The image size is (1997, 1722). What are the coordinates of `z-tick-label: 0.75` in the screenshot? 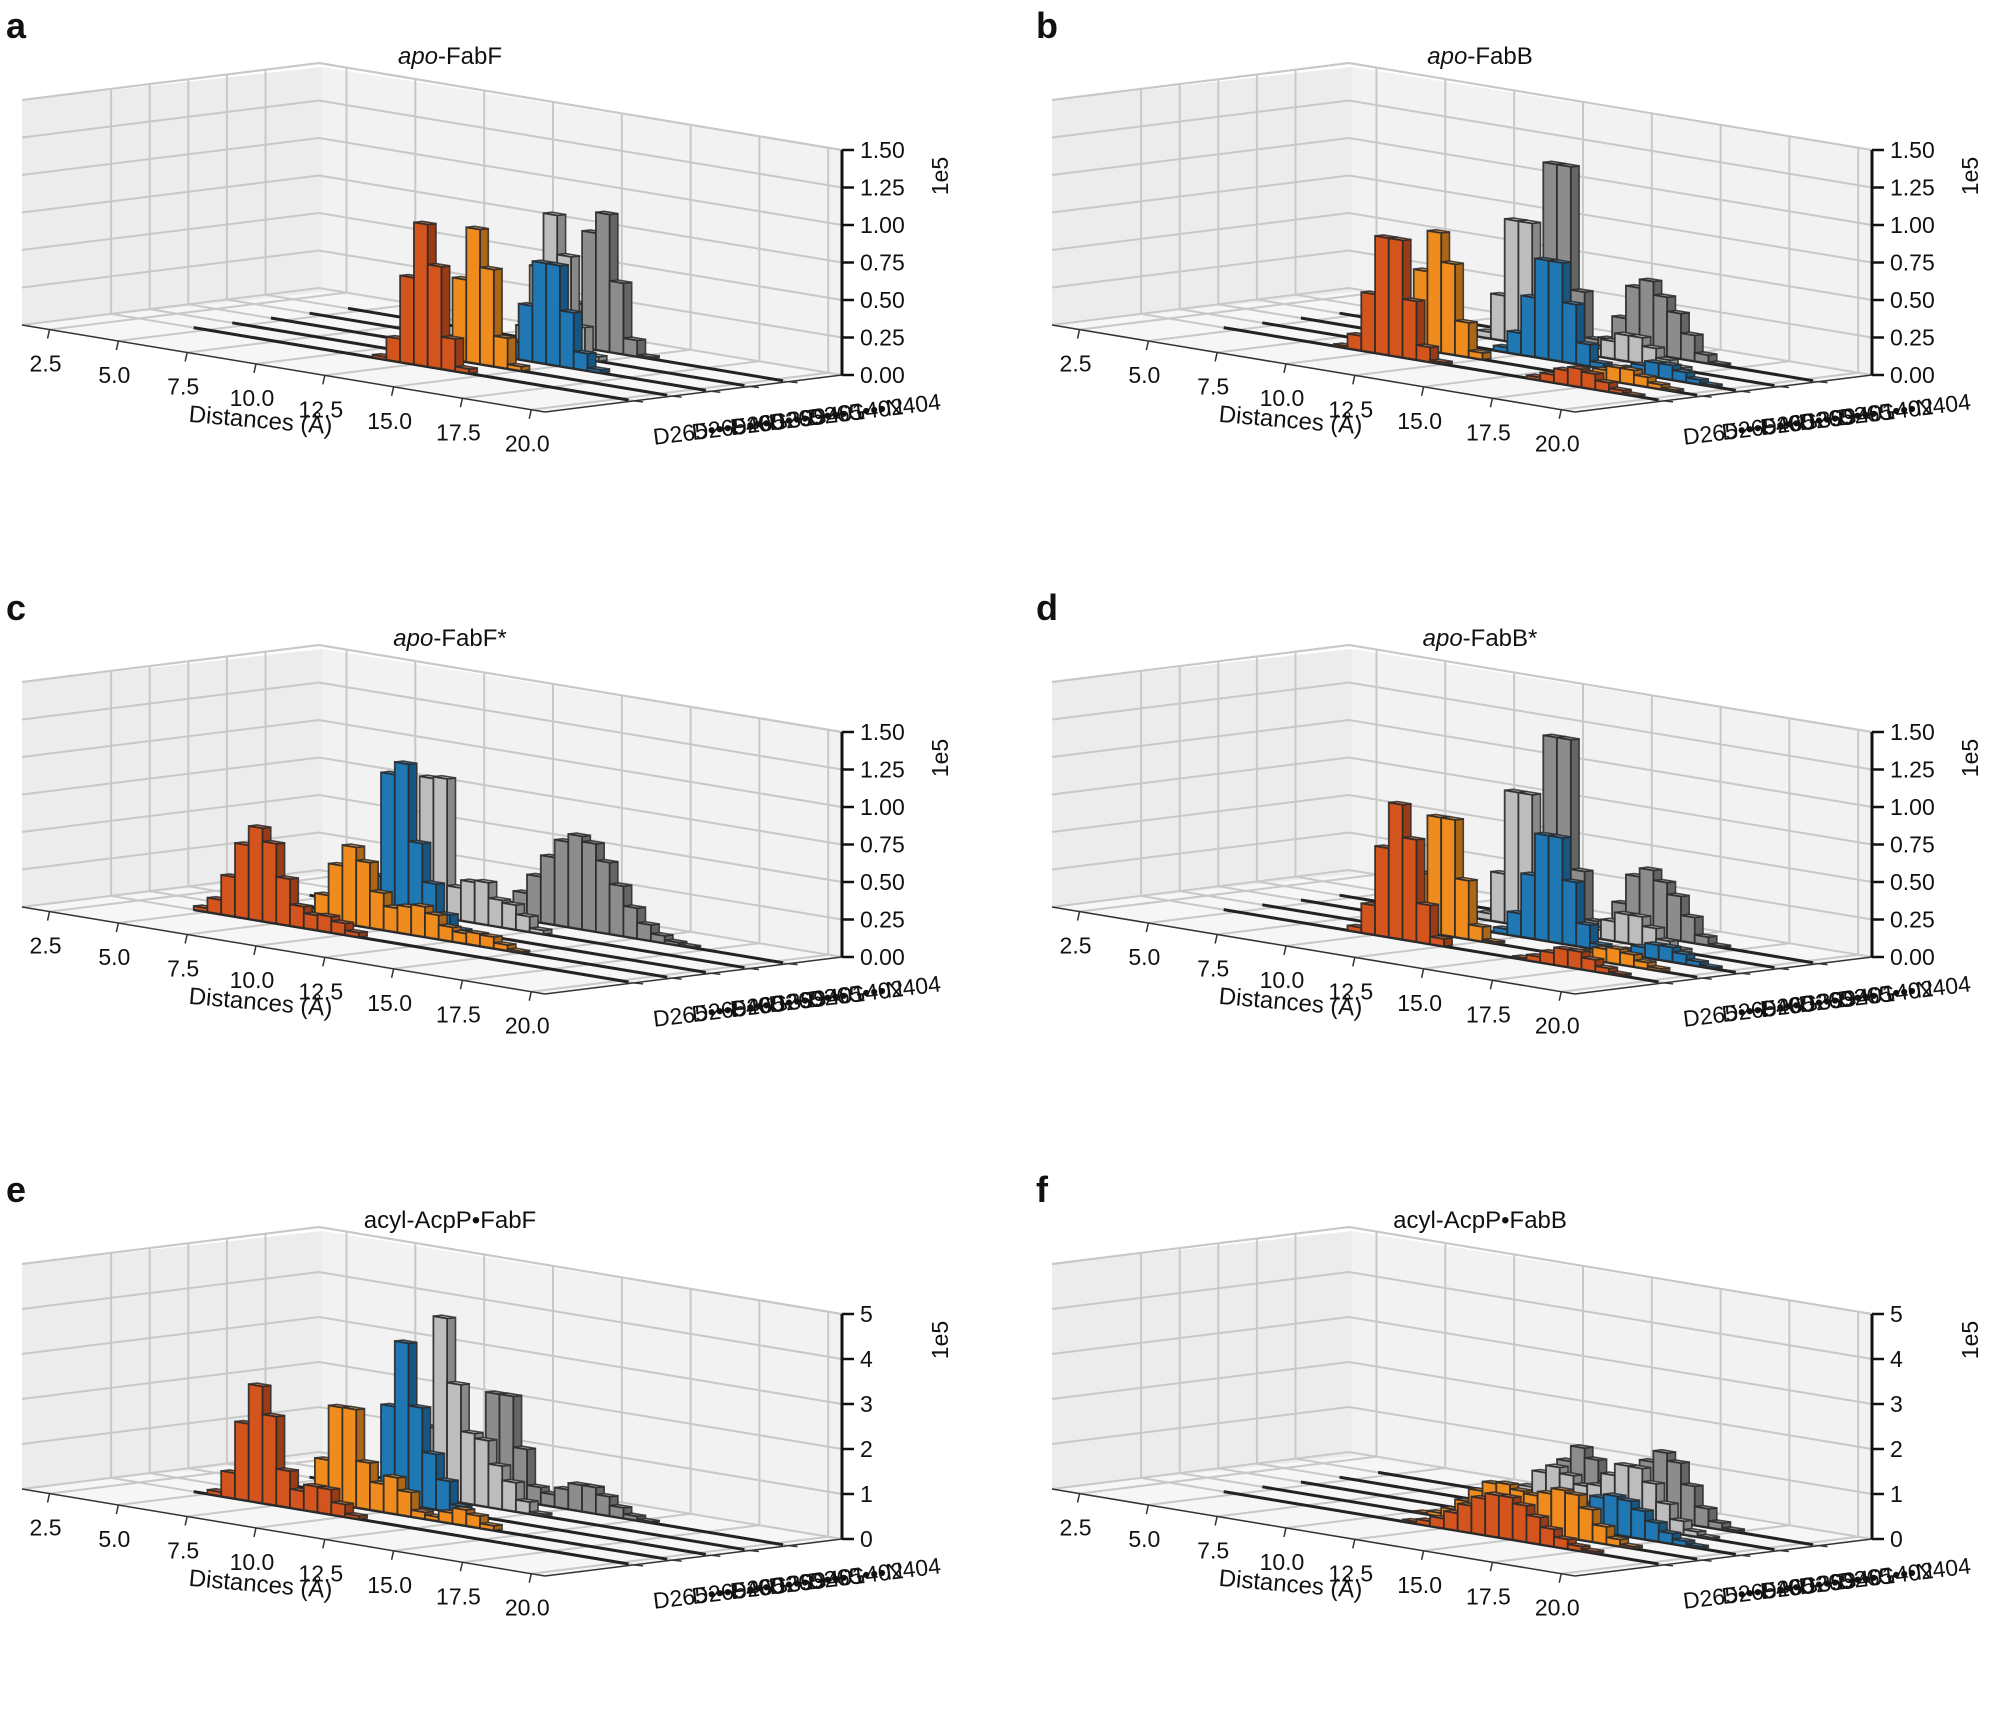 It's located at (1912, 845).